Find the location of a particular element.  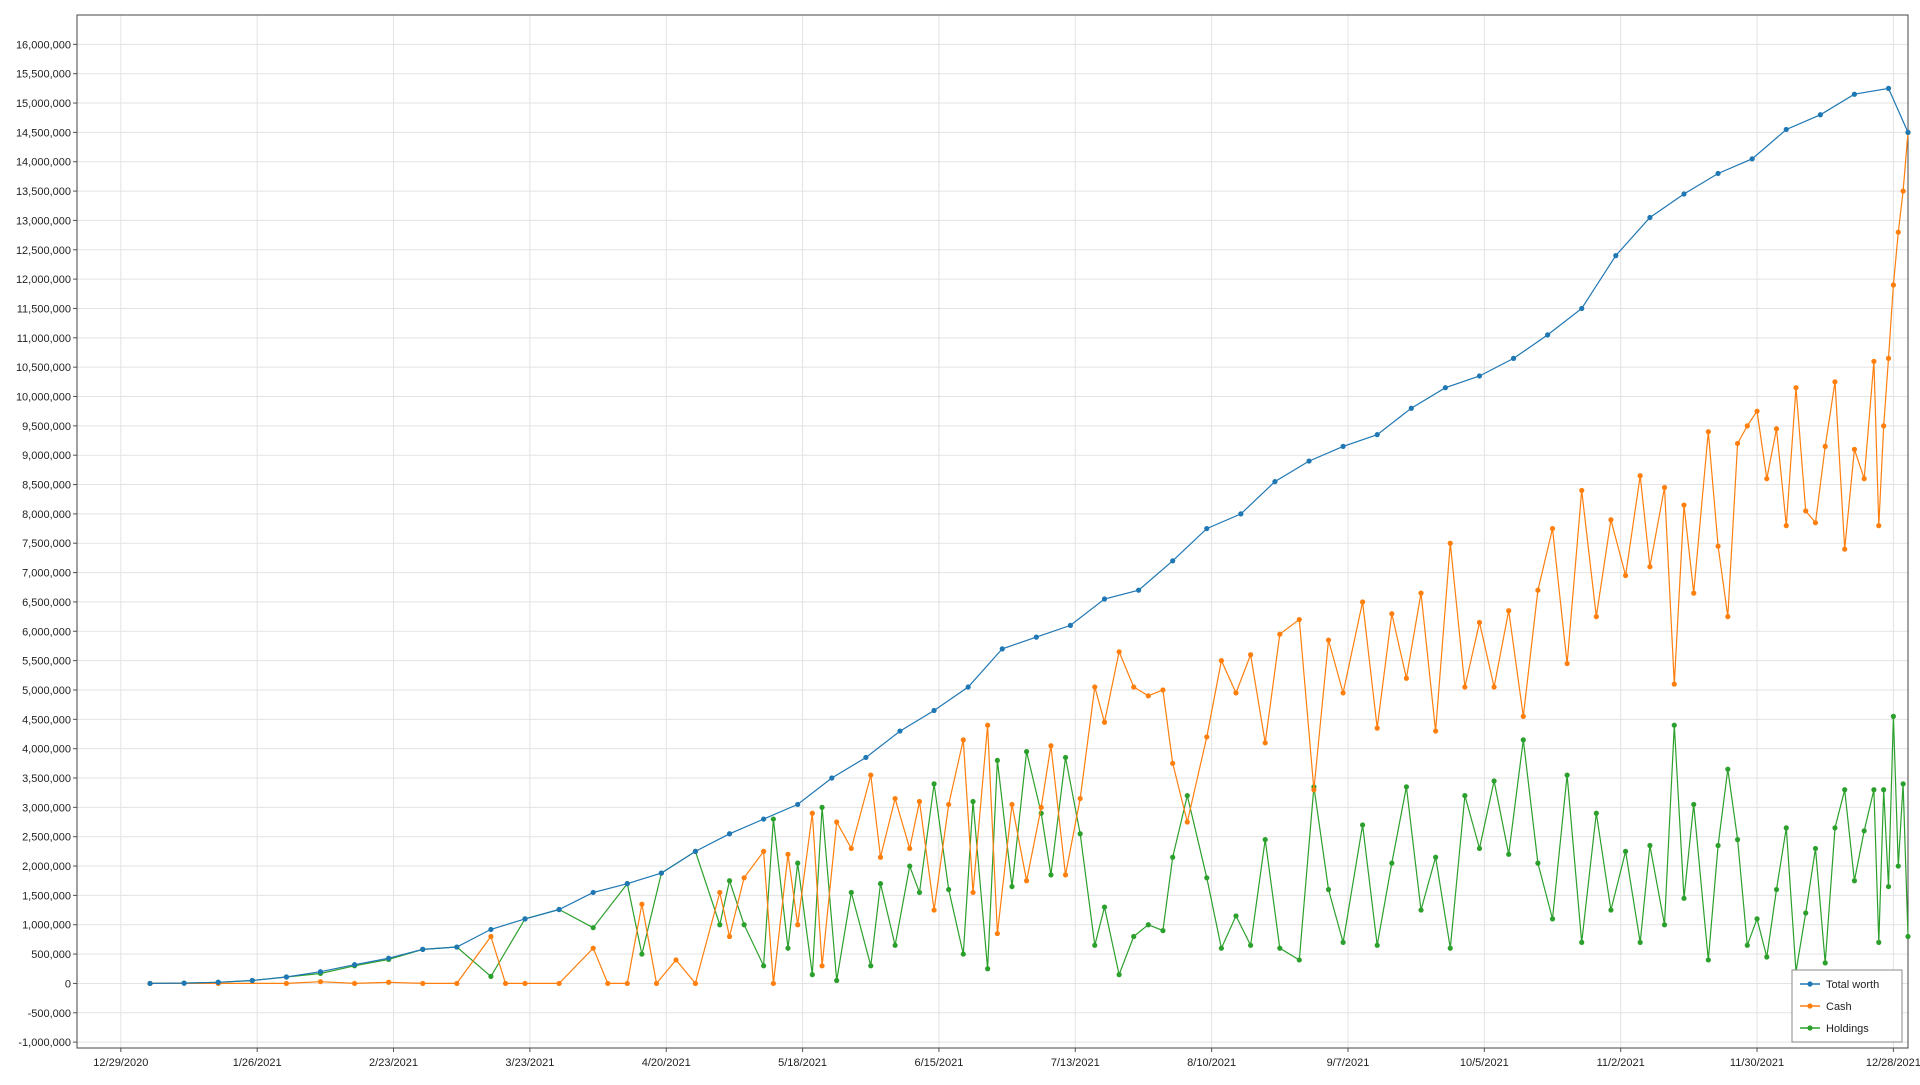

y-tick-label: 7,500,000 is located at coordinates (46, 544).